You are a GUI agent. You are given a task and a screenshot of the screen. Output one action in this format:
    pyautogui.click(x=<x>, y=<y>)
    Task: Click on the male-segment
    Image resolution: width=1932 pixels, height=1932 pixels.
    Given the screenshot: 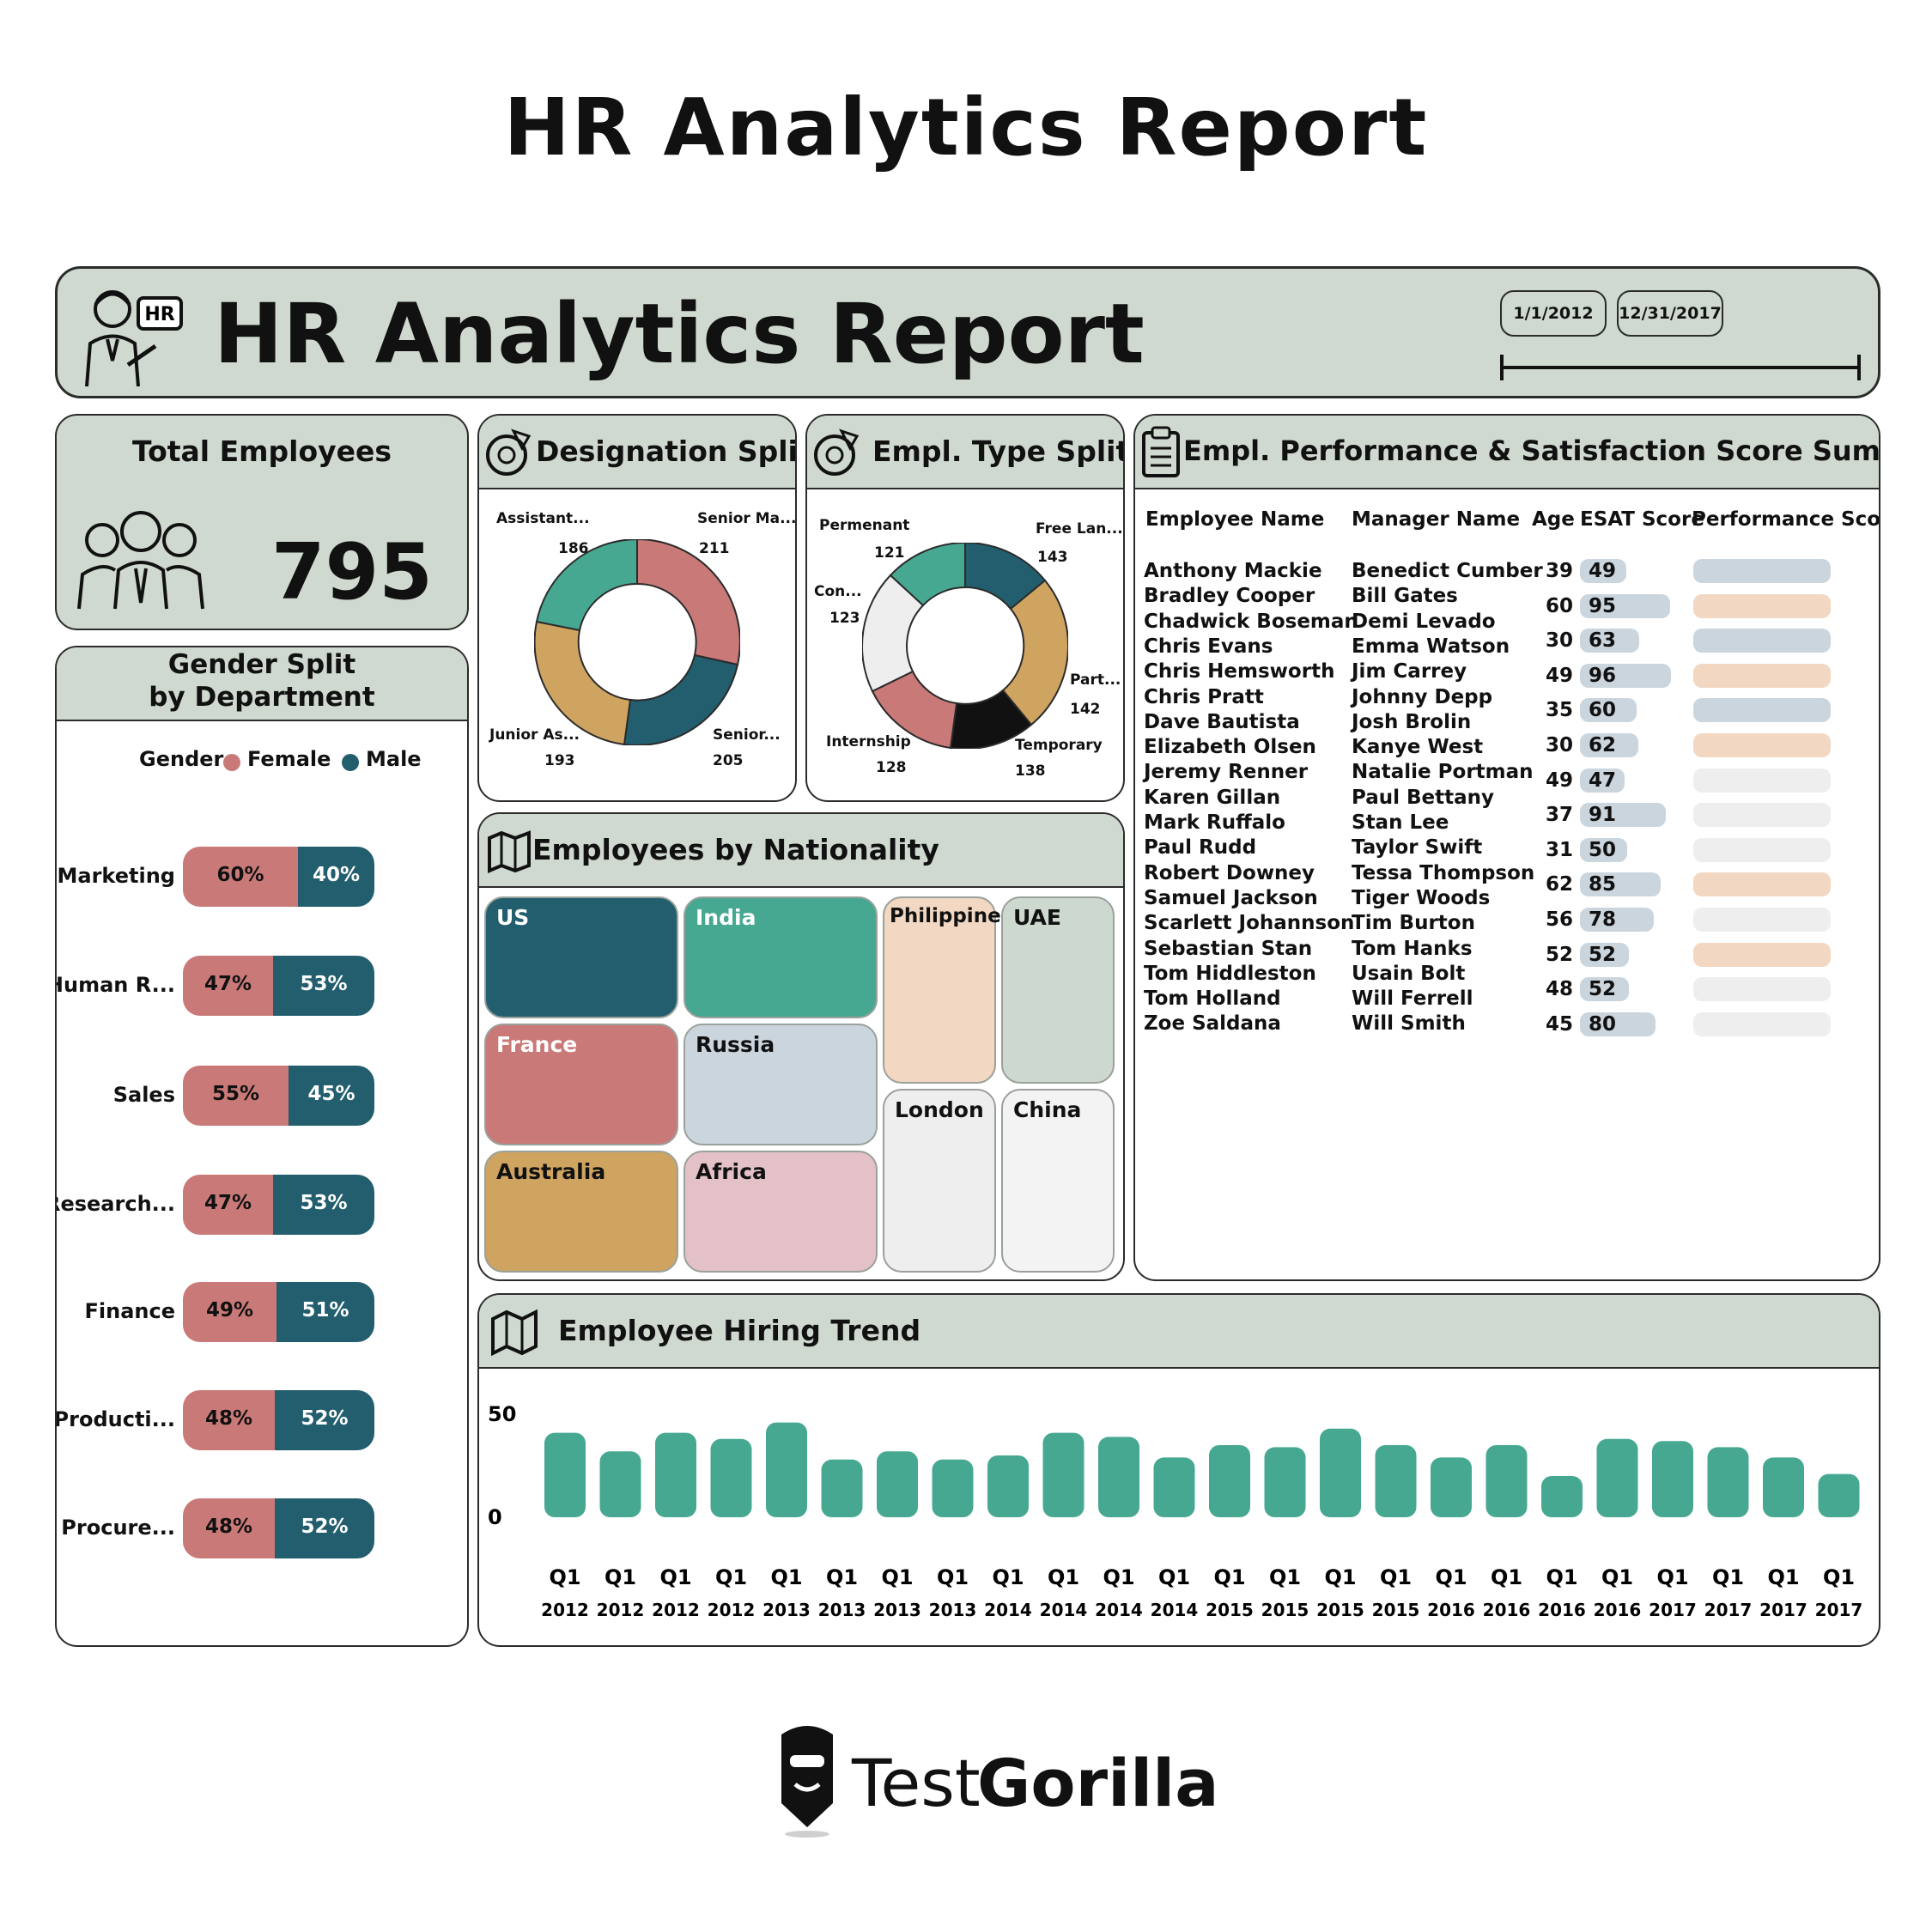 What is the action you would take?
    pyautogui.click(x=323, y=1205)
    